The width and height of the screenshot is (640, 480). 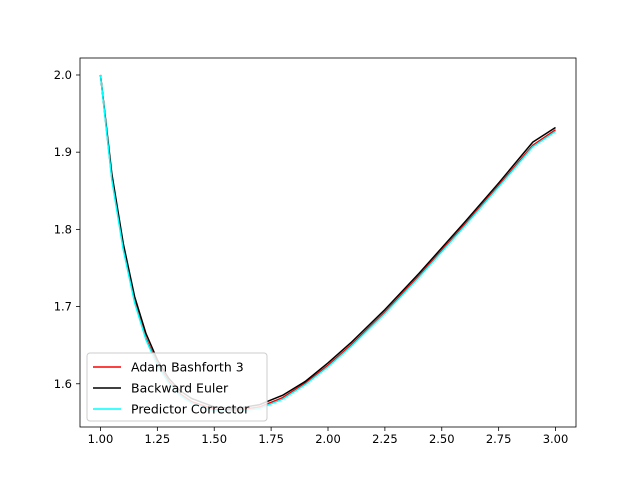 I want to click on x-tick-label: 1.50, so click(x=214, y=439).